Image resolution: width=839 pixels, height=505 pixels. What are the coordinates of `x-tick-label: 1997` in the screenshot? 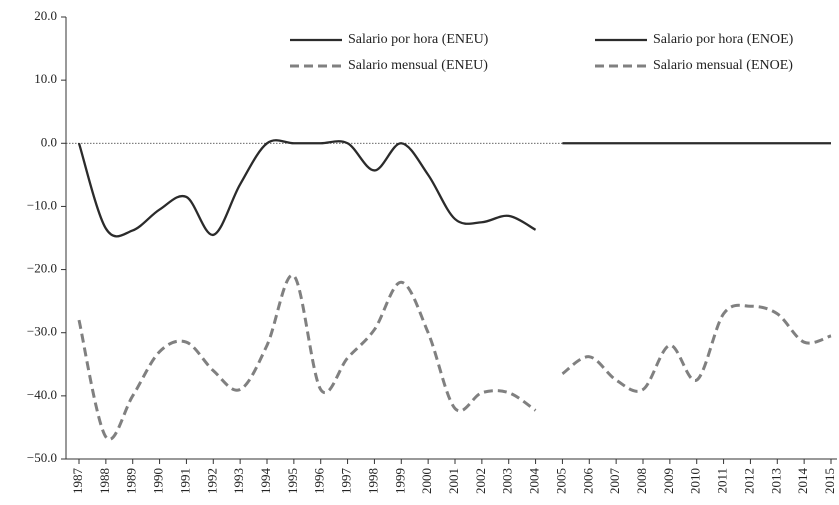 It's located at (346, 481).